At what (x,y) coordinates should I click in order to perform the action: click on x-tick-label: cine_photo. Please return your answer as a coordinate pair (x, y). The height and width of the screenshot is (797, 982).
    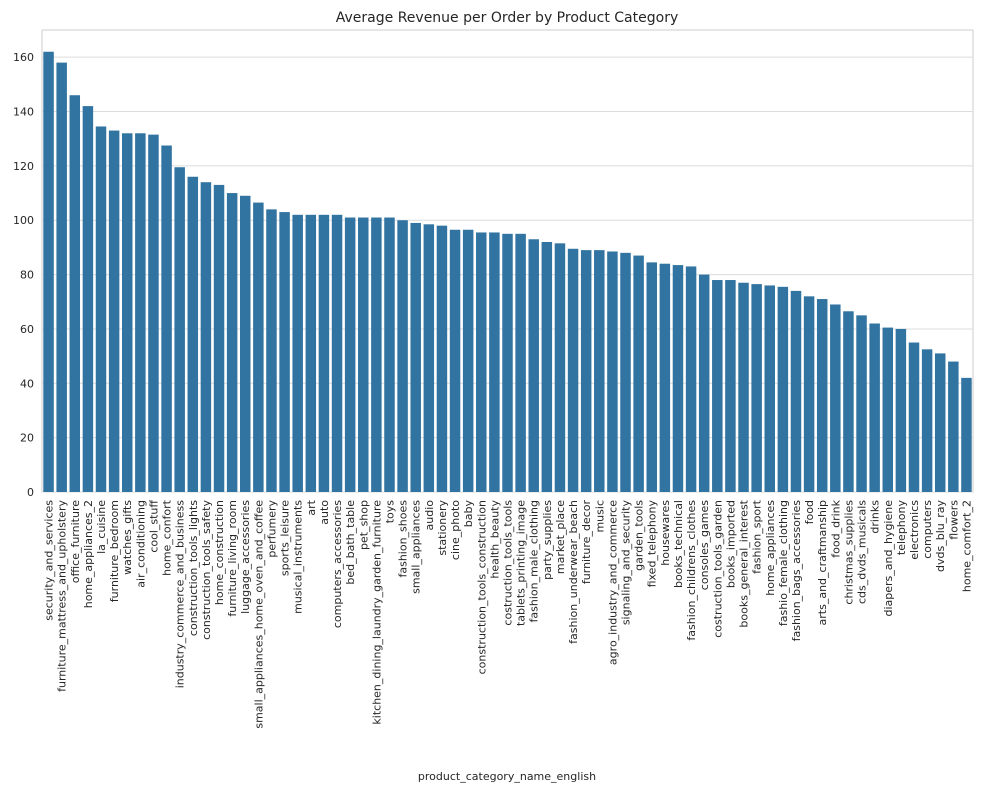
    Looking at the image, I should click on (455, 530).